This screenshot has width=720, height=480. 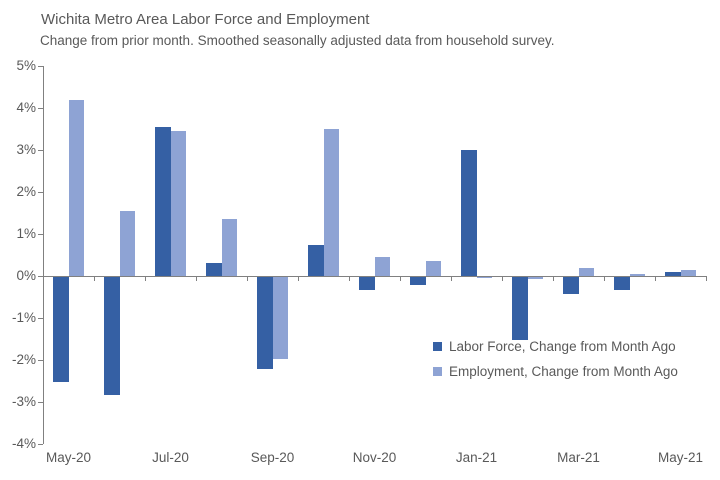 What do you see at coordinates (374, 457) in the screenshot?
I see `x-axis-label: Nov-20` at bounding box center [374, 457].